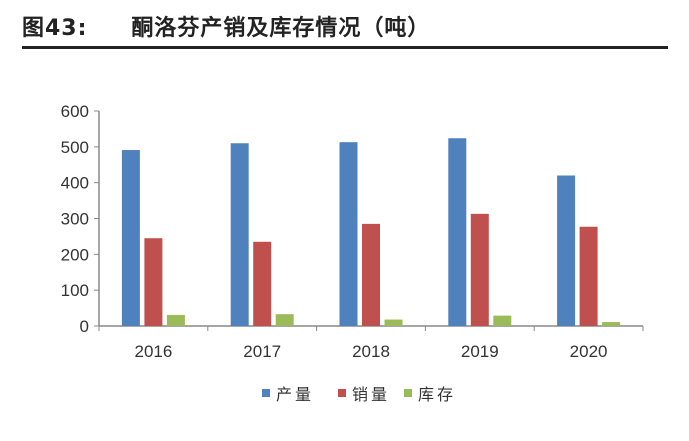  Describe the element at coordinates (295, 395) in the screenshot. I see `legend-label-0: 产量` at that location.